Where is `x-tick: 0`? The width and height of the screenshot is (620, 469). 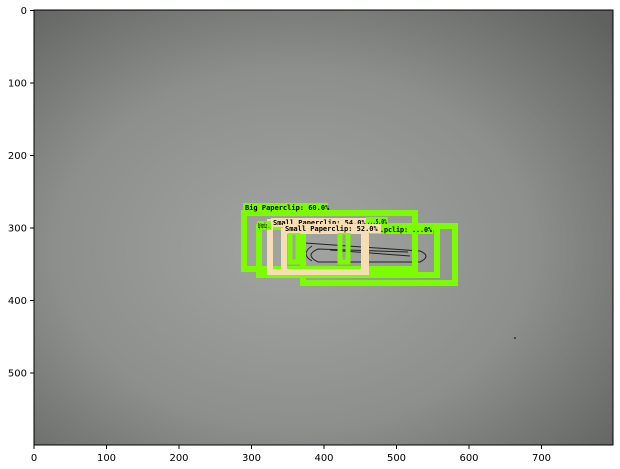 x-tick: 0 is located at coordinates (34, 454).